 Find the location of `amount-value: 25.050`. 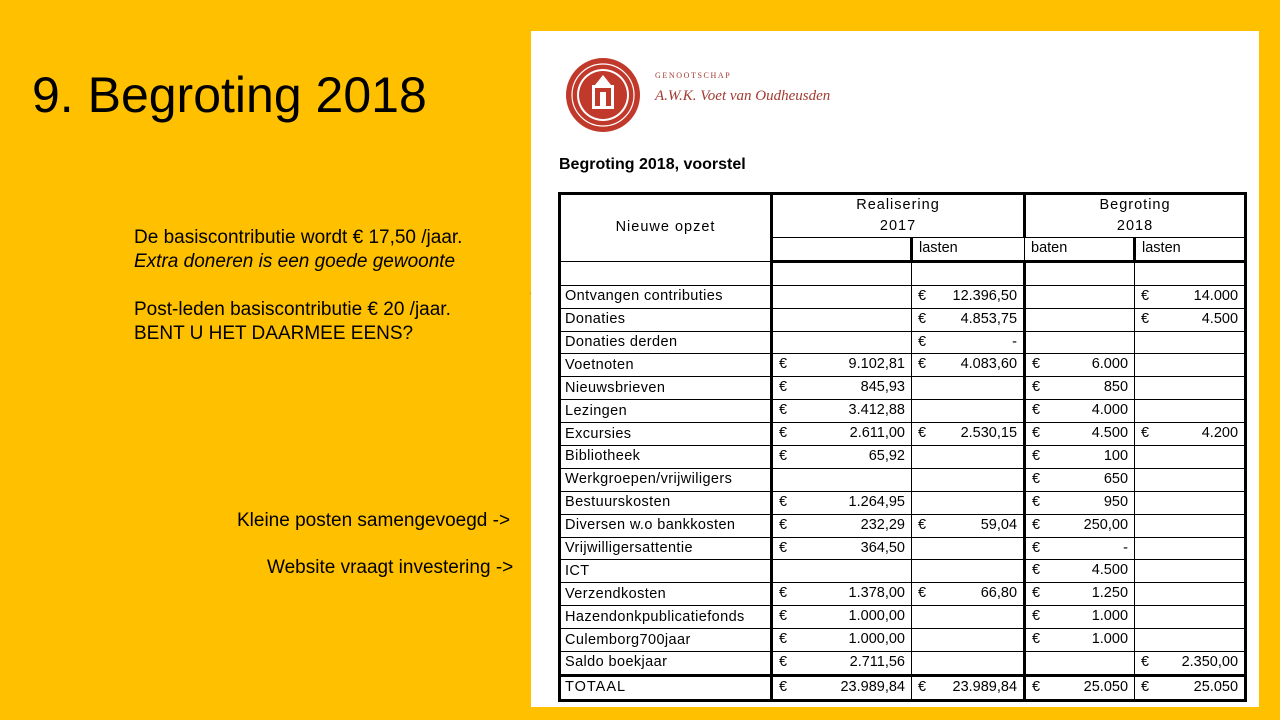

amount-value: 25.050 is located at coordinates (1216, 686).